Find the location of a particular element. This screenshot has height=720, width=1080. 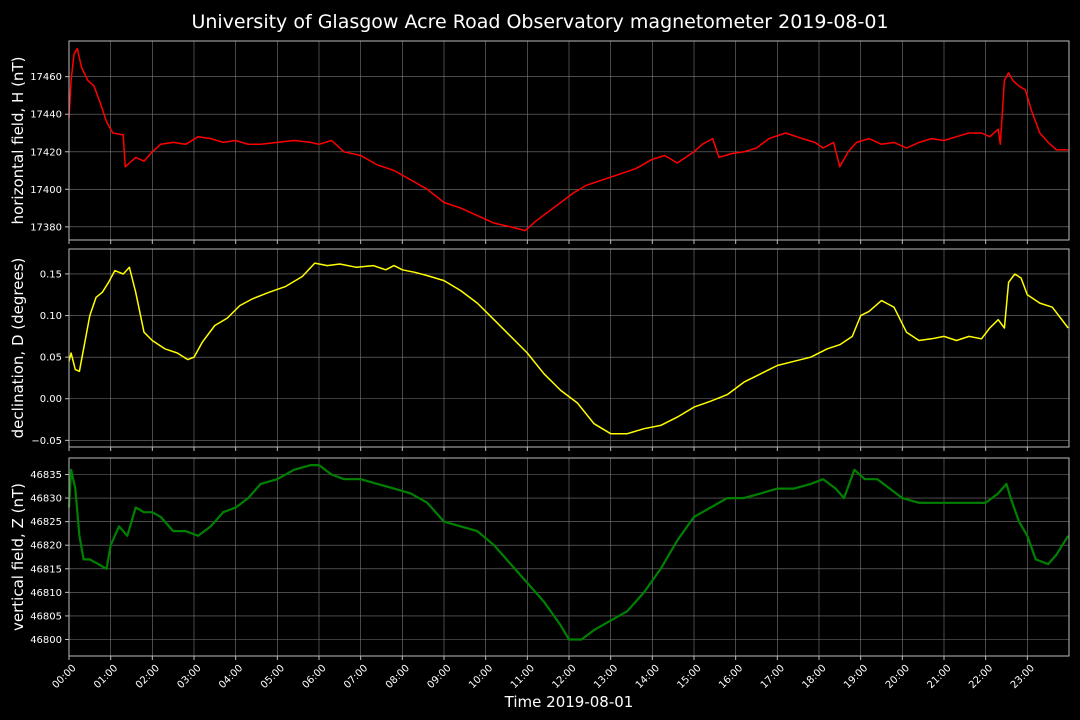

y-tick-label: −0.05 is located at coordinates (46, 441).